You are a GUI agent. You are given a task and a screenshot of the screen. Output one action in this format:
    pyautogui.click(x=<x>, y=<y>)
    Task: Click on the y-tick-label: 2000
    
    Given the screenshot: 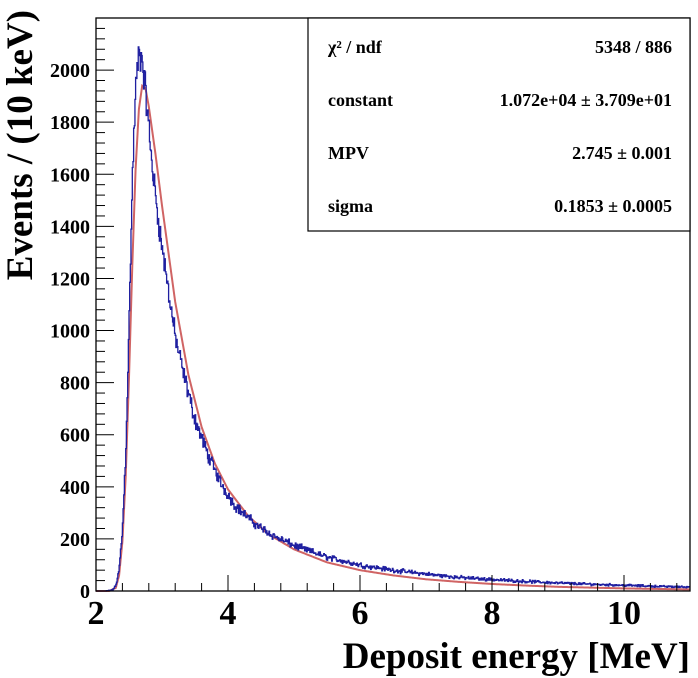 What is the action you would take?
    pyautogui.click(x=70, y=71)
    